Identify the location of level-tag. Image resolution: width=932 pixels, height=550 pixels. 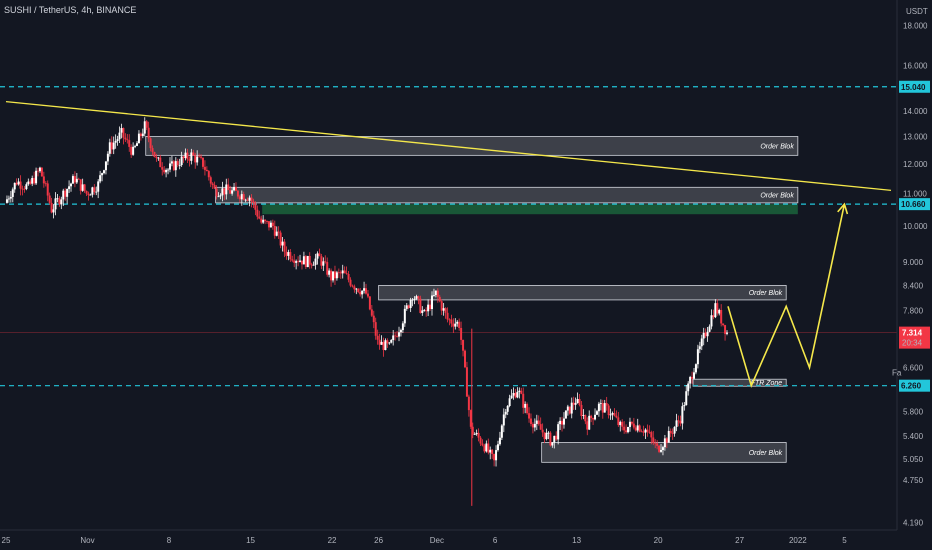
(914, 385).